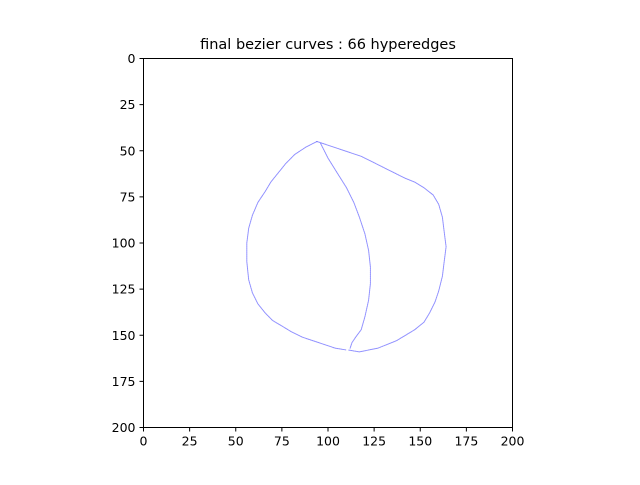 The height and width of the screenshot is (485, 640). I want to click on y-tick-label-150: 150, so click(124, 335).